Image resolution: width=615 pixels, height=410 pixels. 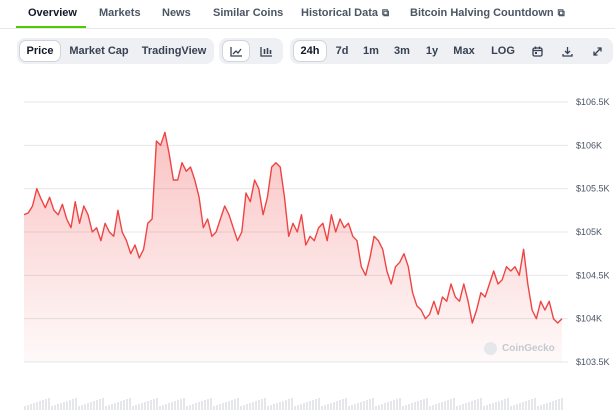 What do you see at coordinates (266, 51) in the screenshot?
I see `candlestick-chart-icon` at bounding box center [266, 51].